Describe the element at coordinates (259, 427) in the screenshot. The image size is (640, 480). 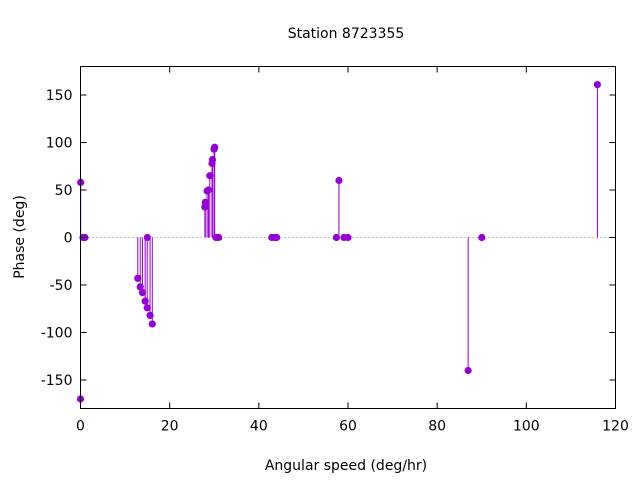
I see `x-tick-label: 40` at that location.